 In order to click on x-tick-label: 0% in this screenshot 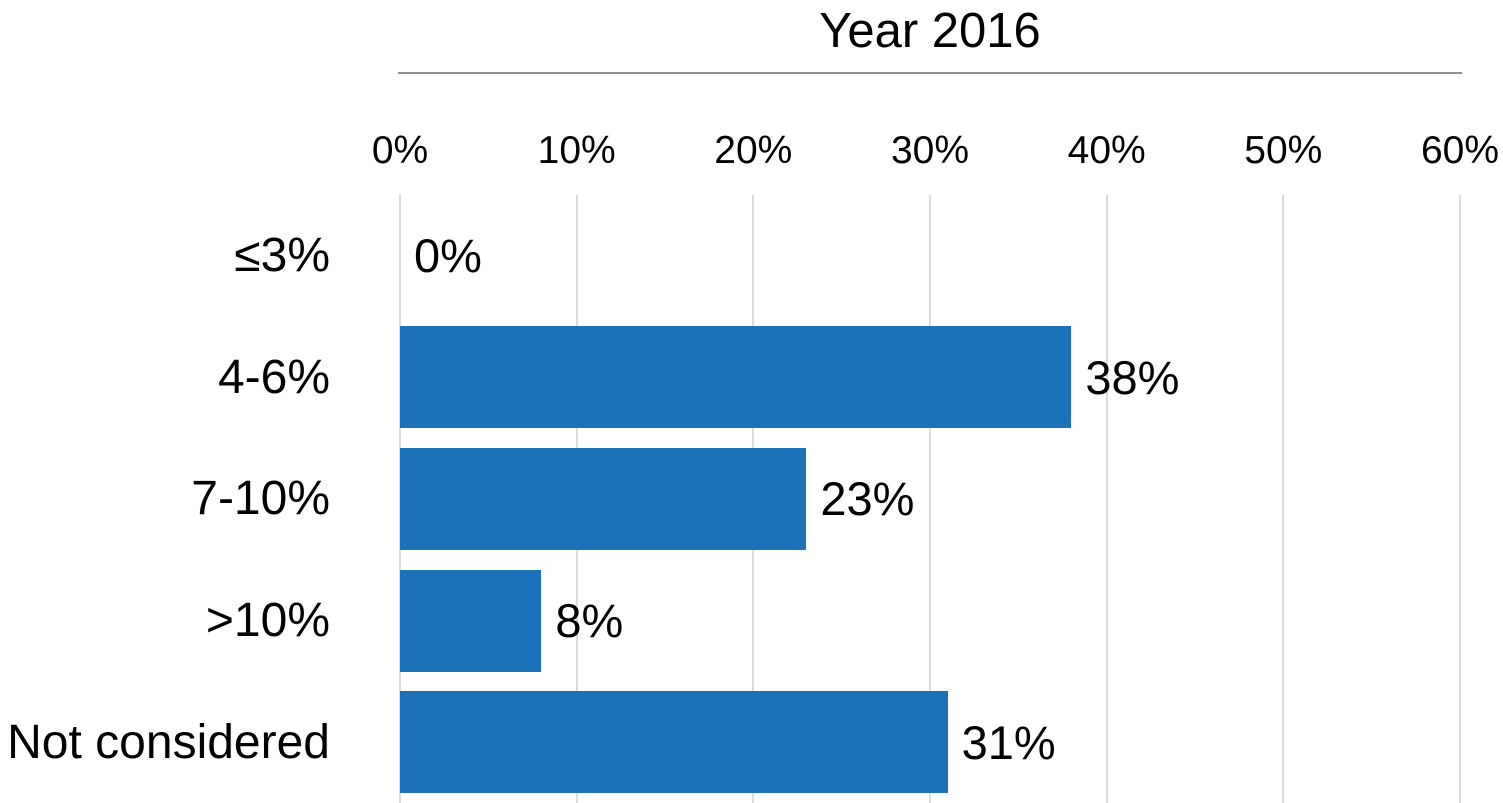, I will do `click(400, 150)`.